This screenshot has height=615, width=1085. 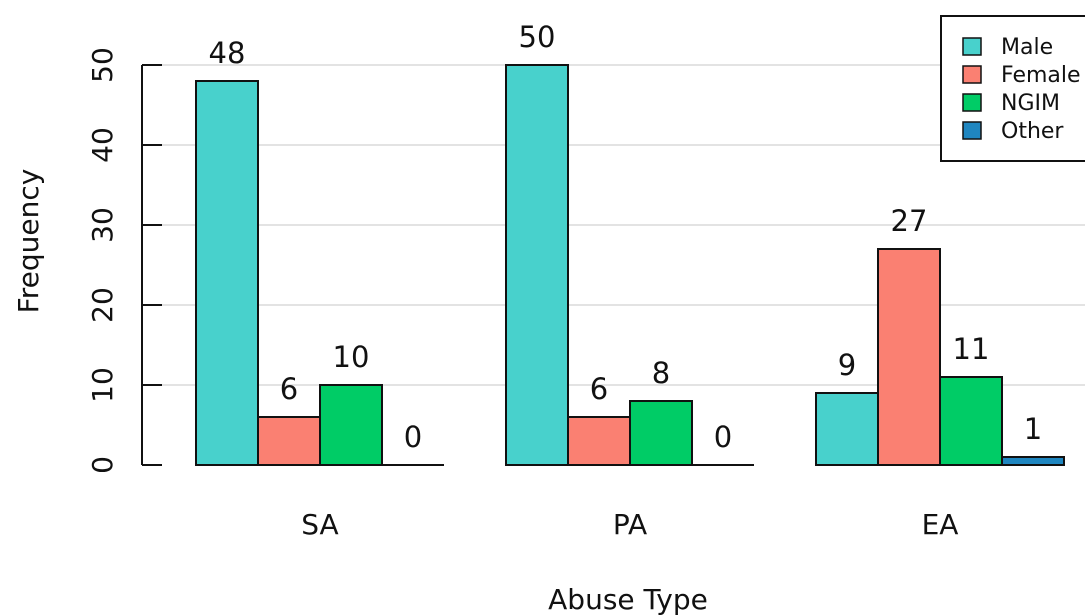 What do you see at coordinates (1033, 461) in the screenshot?
I see `bar-other-ea` at bounding box center [1033, 461].